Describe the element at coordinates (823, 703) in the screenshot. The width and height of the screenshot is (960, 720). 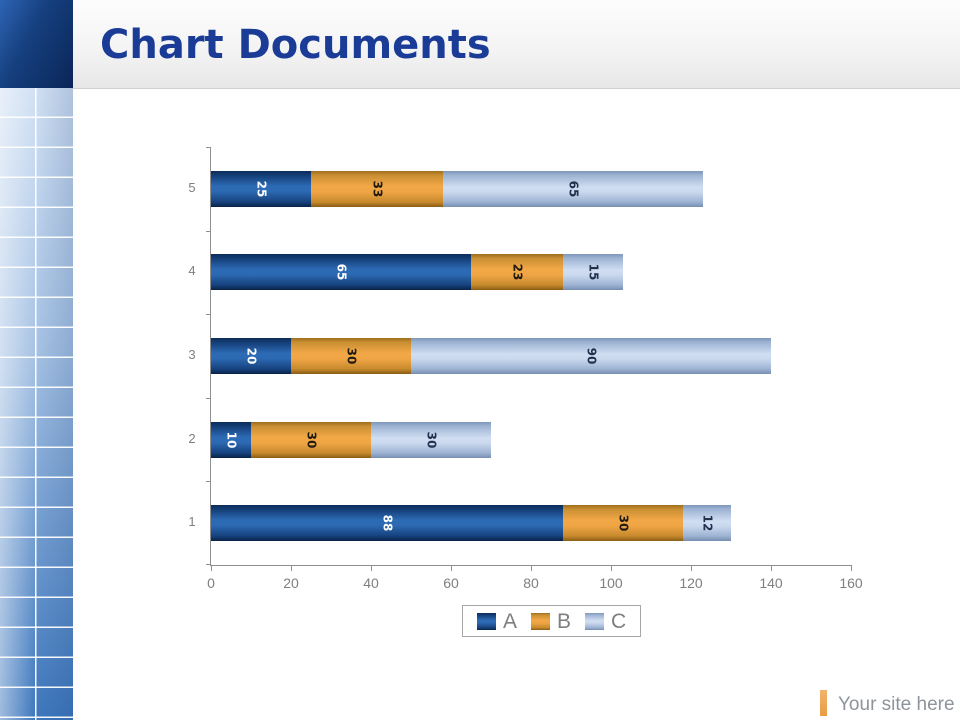
I see `footer-accent-bar` at that location.